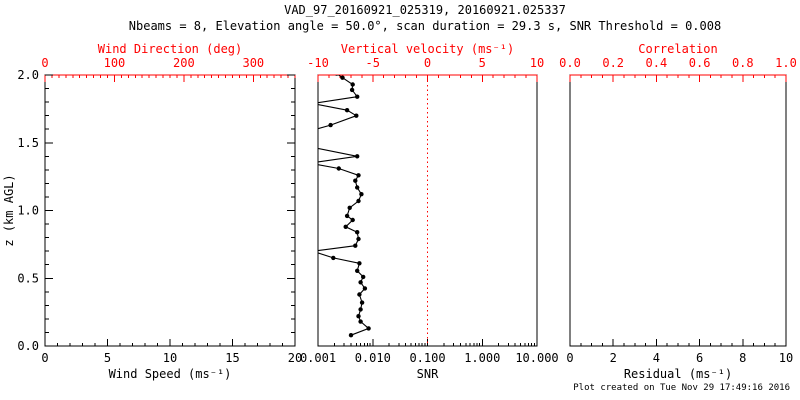 The image size is (800, 400). What do you see at coordinates (425, 10) in the screenshot?
I see `plot-title: VAD_97_20160921_025319, 20160921.025337` at bounding box center [425, 10].